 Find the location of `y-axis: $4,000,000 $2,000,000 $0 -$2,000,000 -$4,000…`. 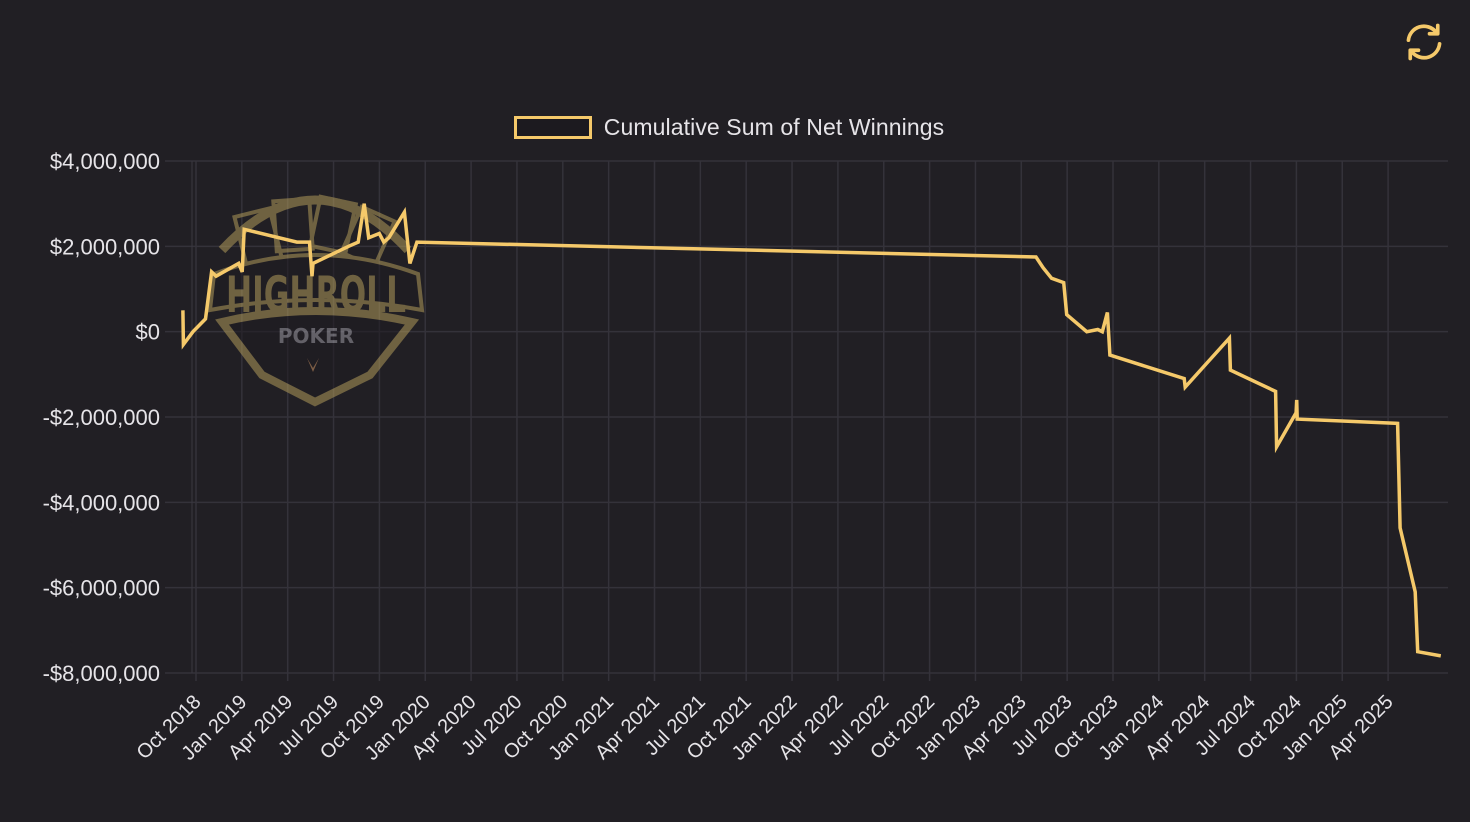

y-axis: $4,000,000 $2,000,000 $0 -$2,000,000 -$4,000… is located at coordinates (101, 417).